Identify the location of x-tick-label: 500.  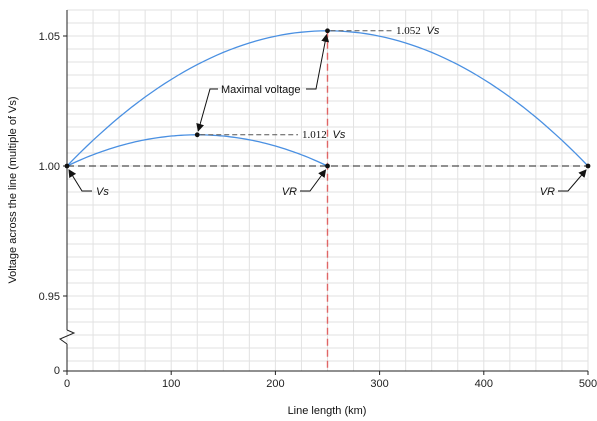
(588, 384).